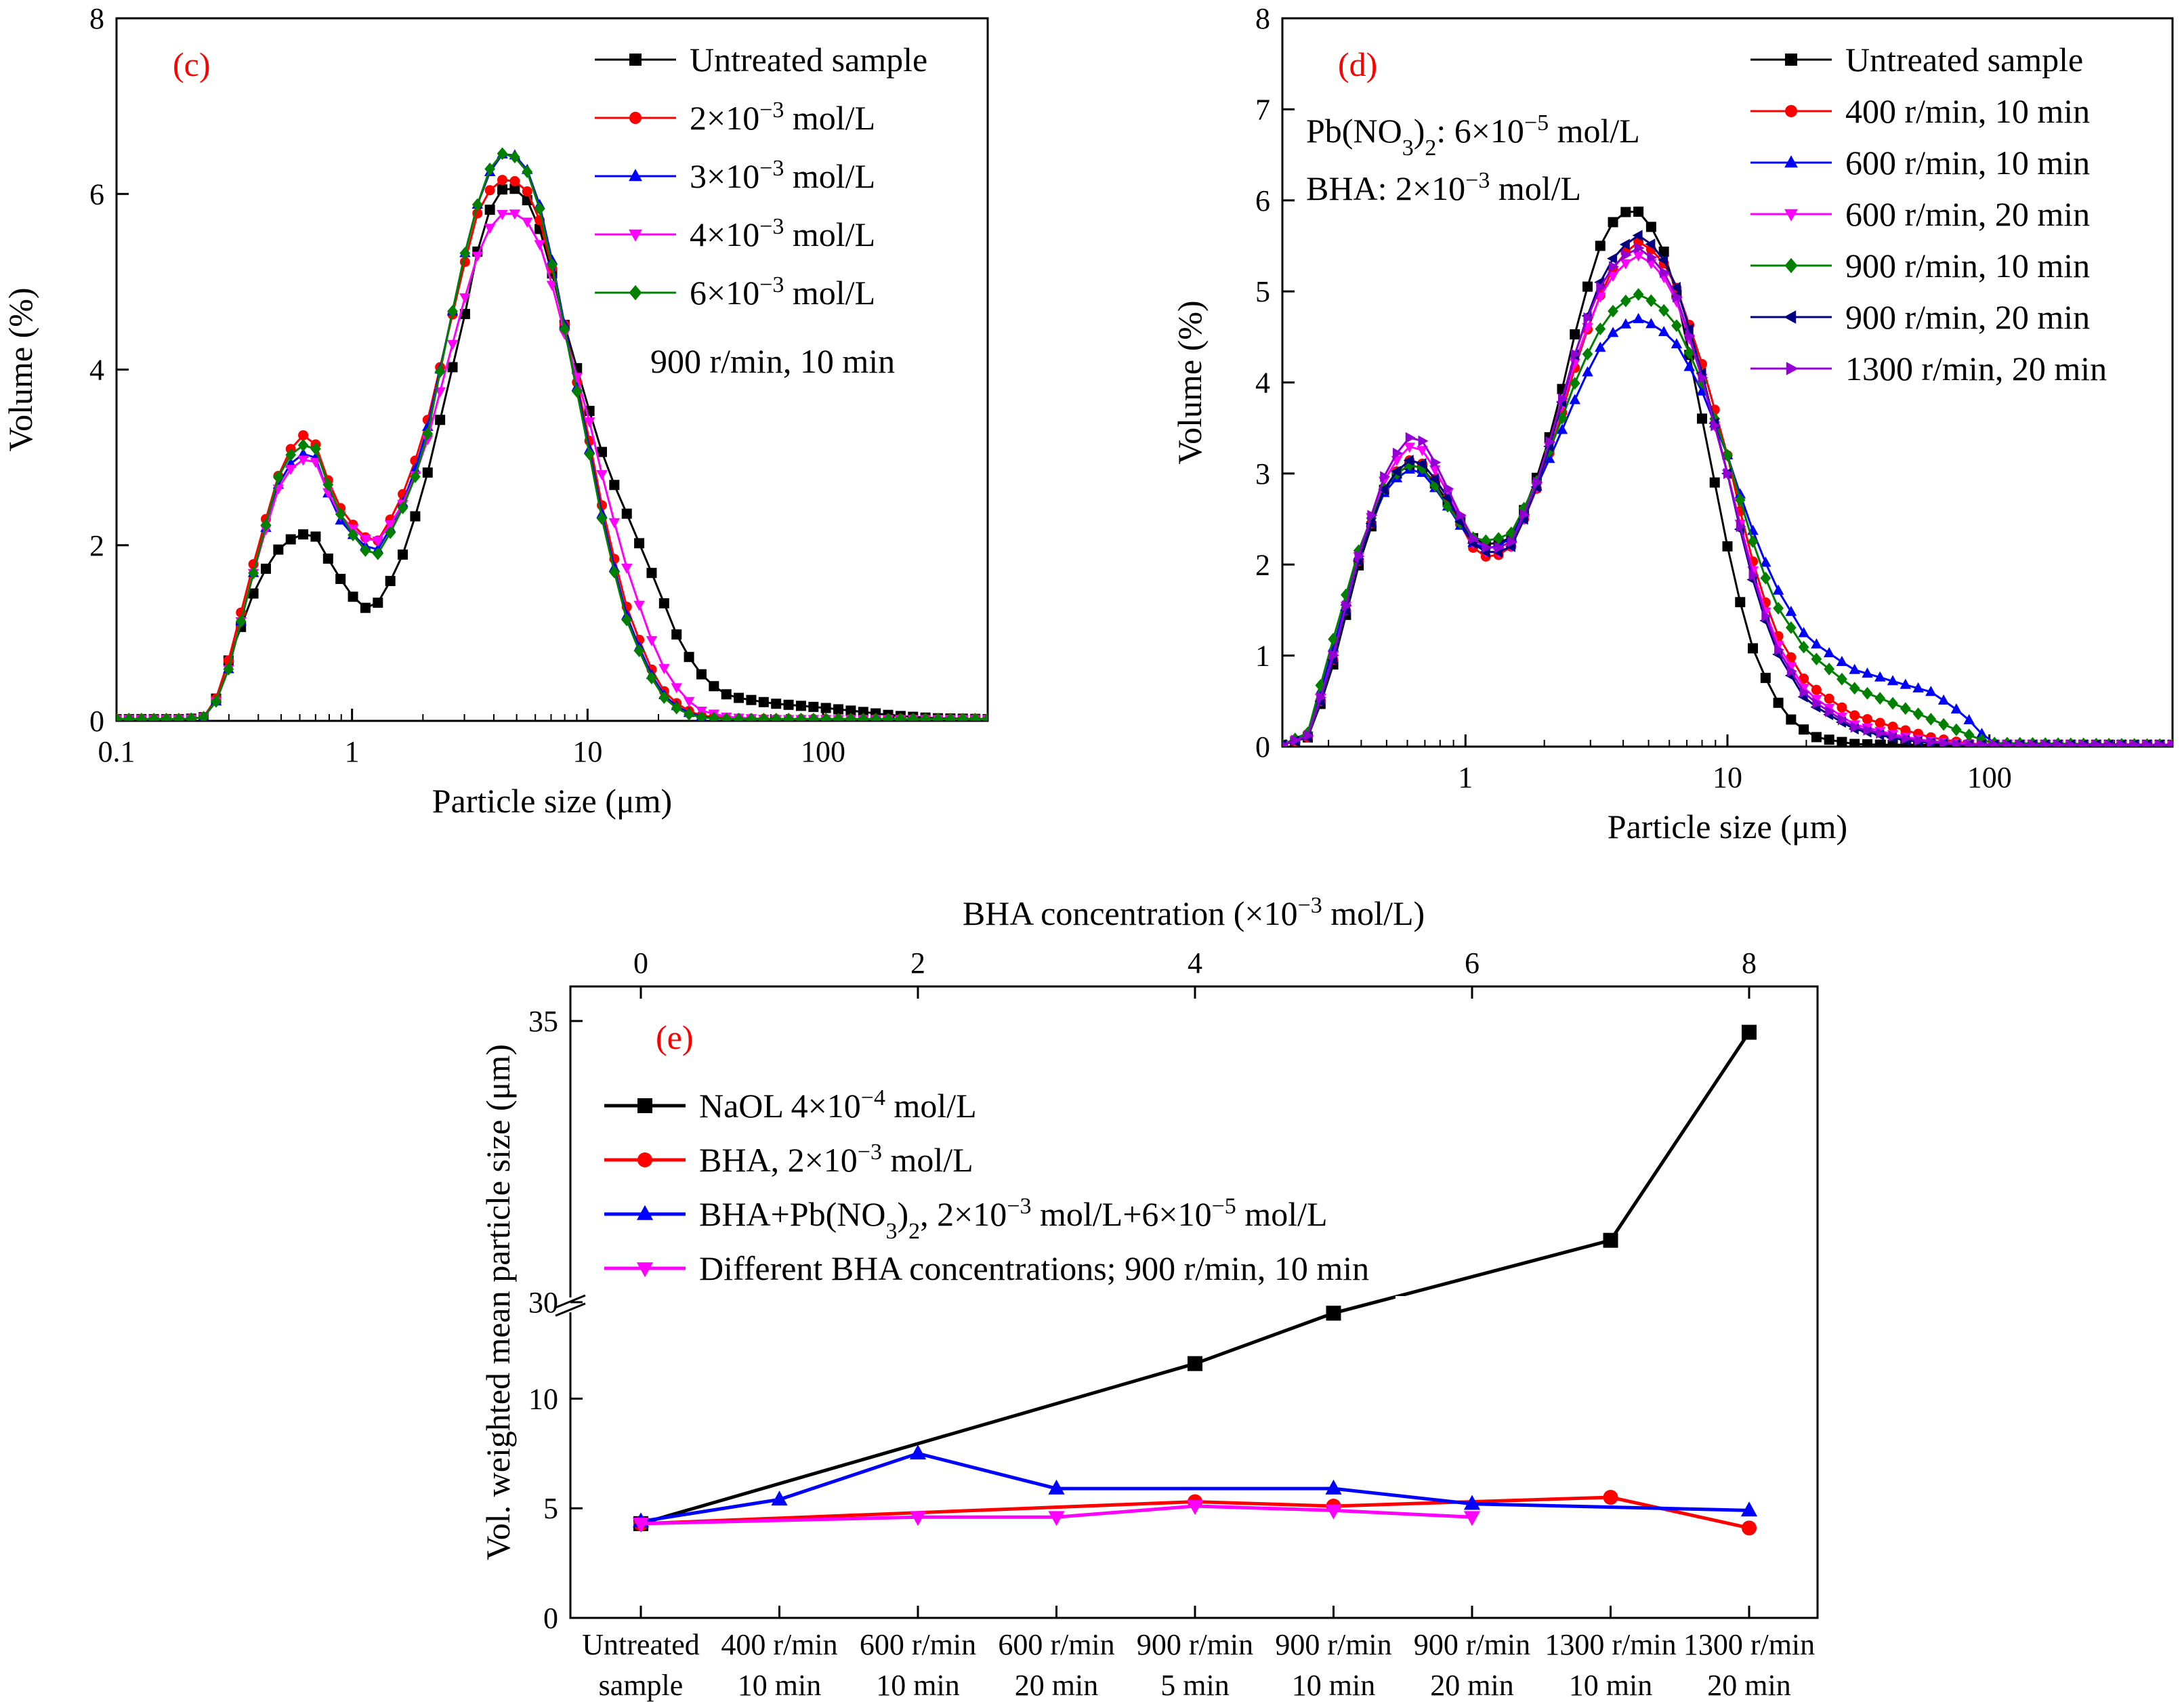  Describe the element at coordinates (1748, 1685) in the screenshot. I see `x-category-label: 20 min` at that location.